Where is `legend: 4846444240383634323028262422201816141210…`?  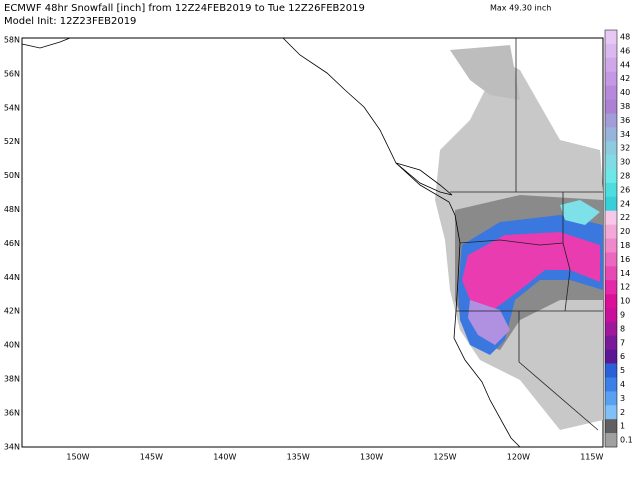
legend: 4846444240383634323028262422201816141210… is located at coordinates (618, 238).